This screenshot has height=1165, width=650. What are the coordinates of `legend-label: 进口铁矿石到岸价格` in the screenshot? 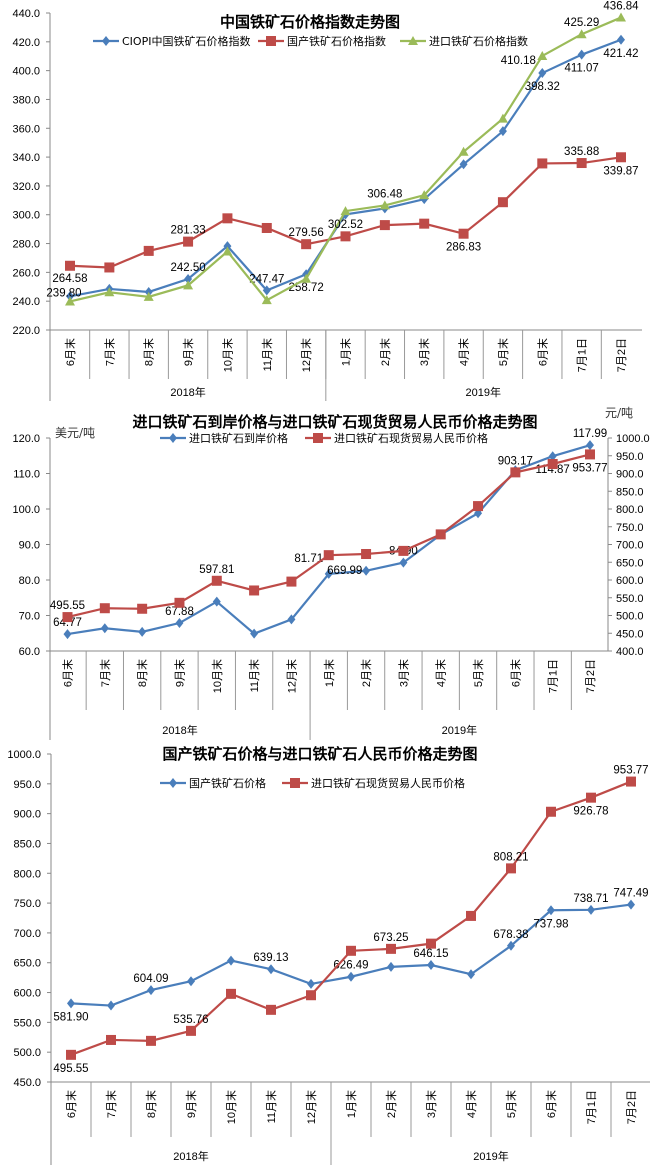 It's located at (238, 438).